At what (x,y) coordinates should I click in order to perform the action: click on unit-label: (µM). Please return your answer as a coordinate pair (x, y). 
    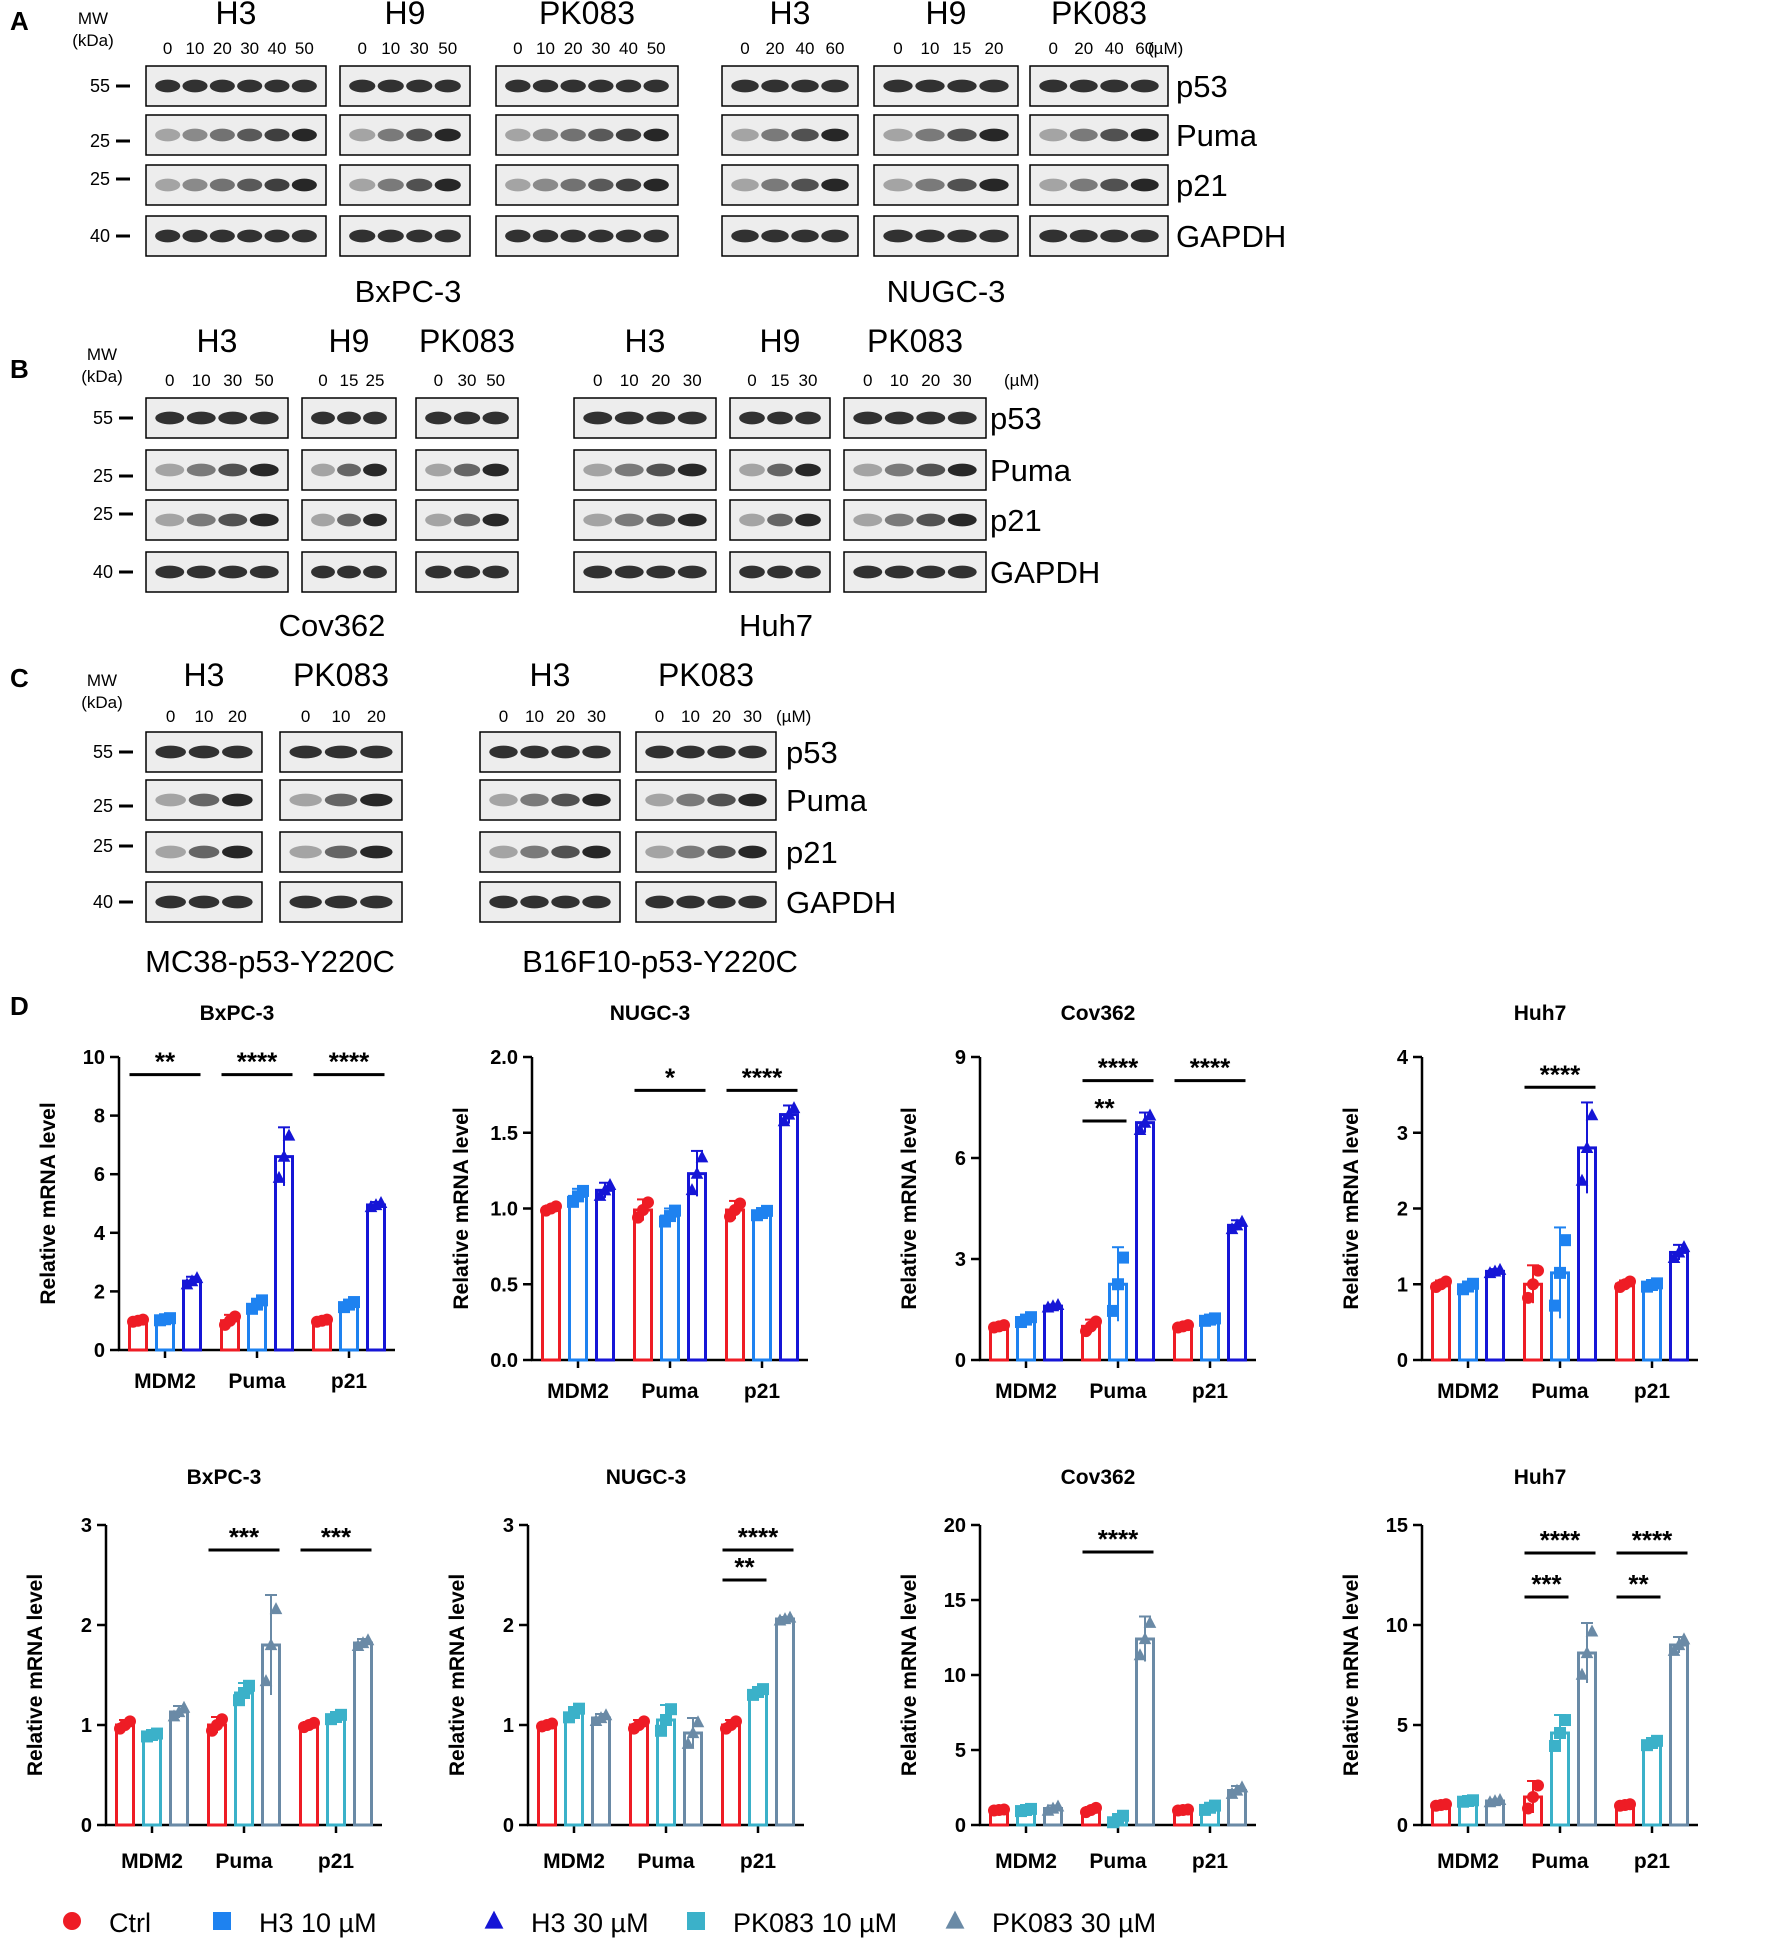
    Looking at the image, I should click on (1021, 380).